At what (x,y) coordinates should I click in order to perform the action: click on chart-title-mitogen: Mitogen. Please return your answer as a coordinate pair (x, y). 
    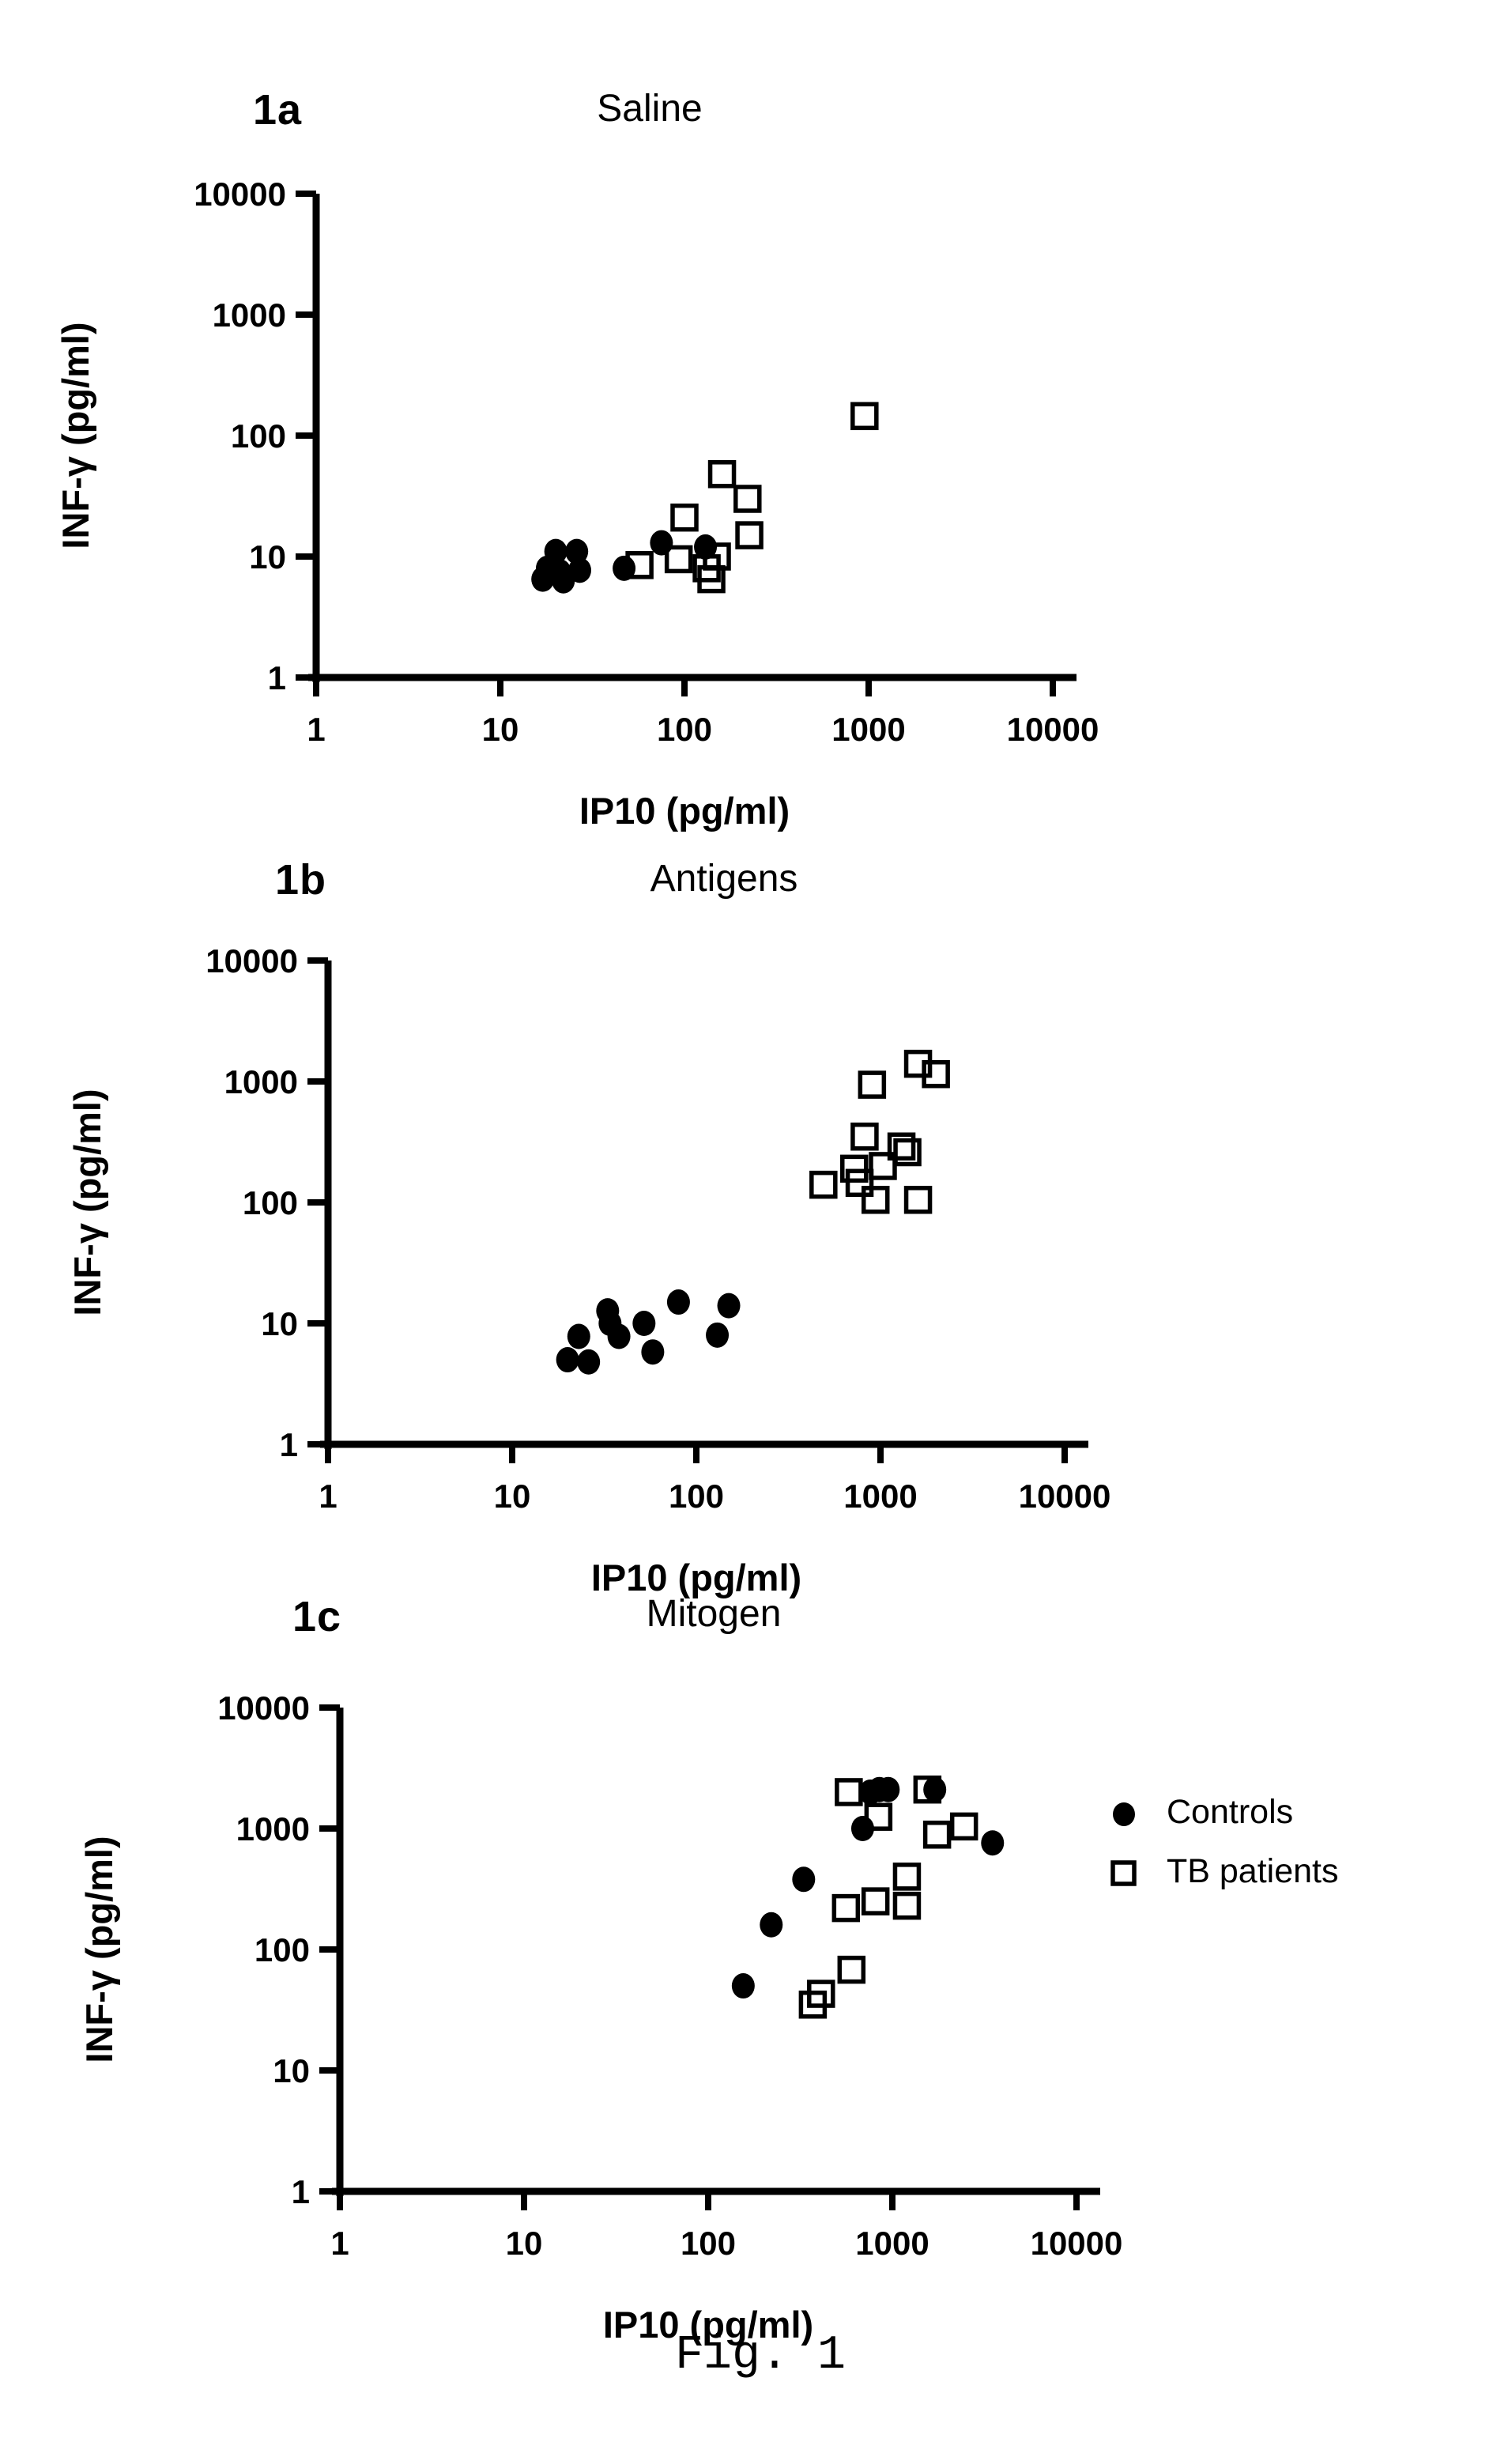
    Looking at the image, I should click on (714, 1614).